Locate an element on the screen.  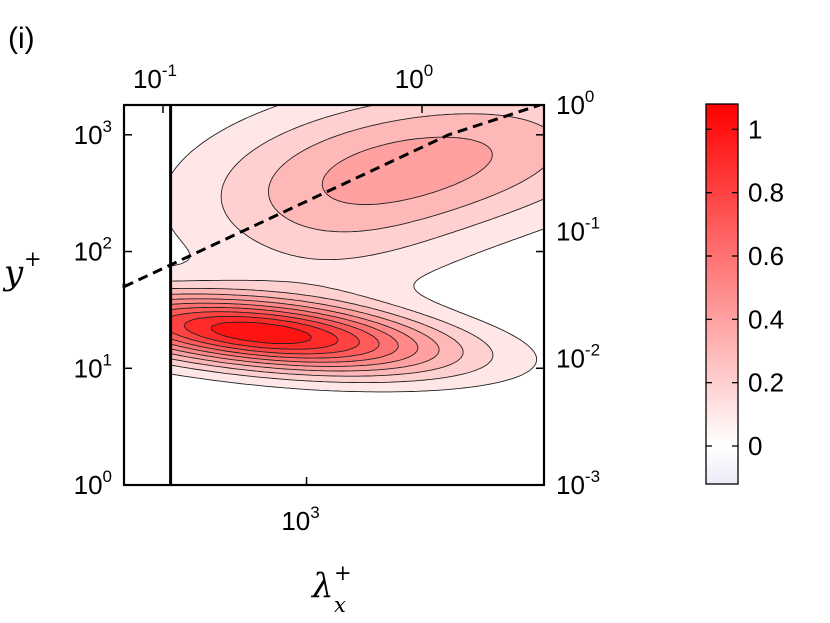
panel-label: (i) is located at coordinates (21, 38).